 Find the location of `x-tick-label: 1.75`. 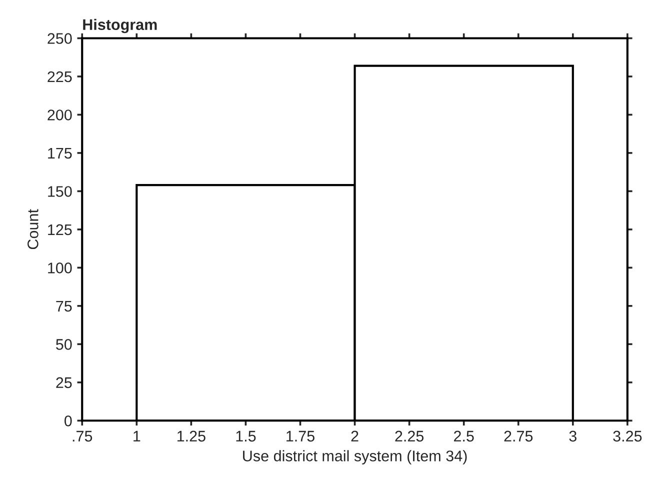

x-tick-label: 1.75 is located at coordinates (300, 436).